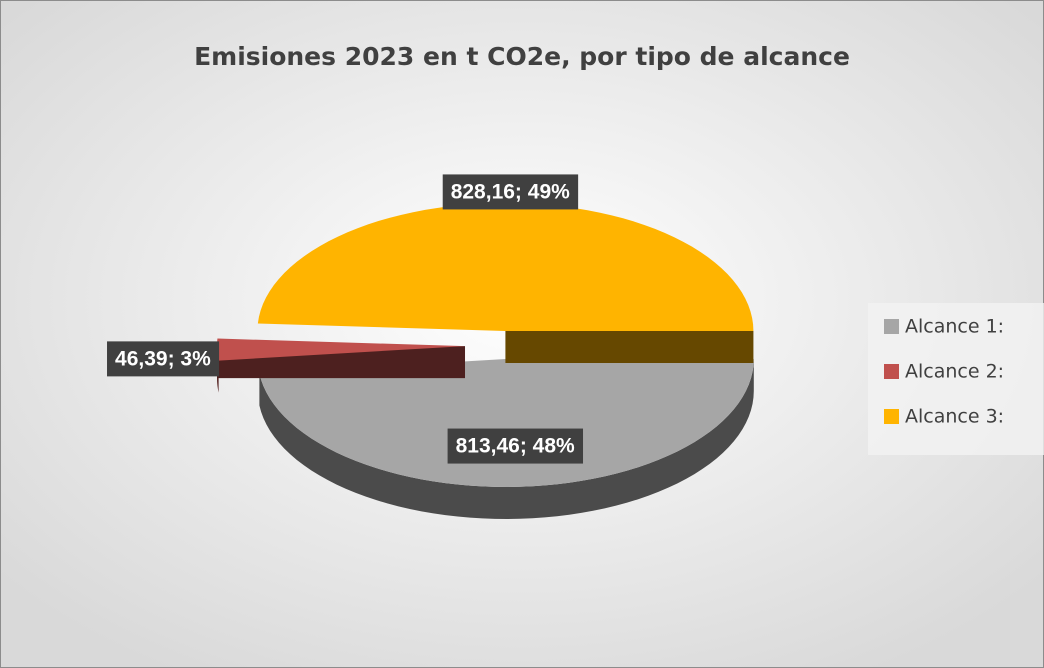 The image size is (1044, 668). I want to click on slice-side, so click(506, 438).